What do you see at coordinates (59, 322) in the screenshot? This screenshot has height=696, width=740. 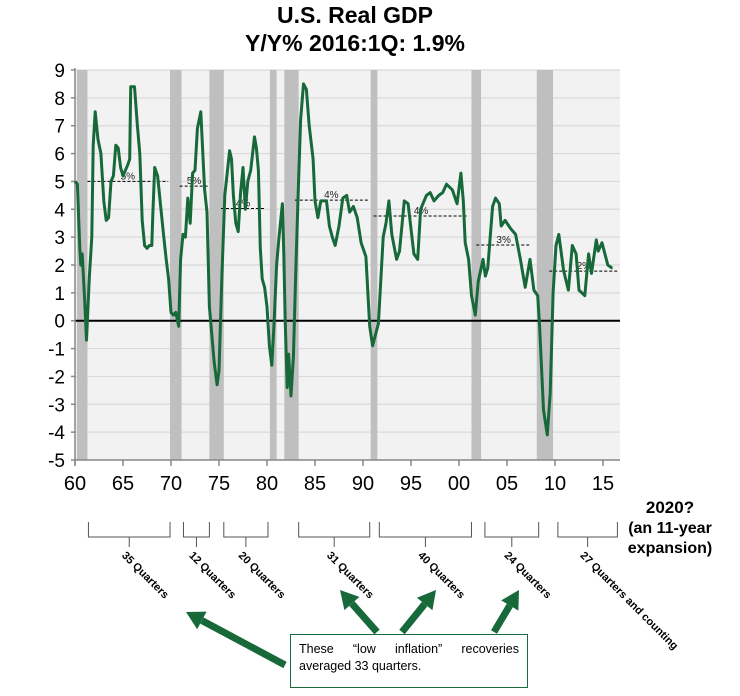 I see `y-tick-label: 0` at bounding box center [59, 322].